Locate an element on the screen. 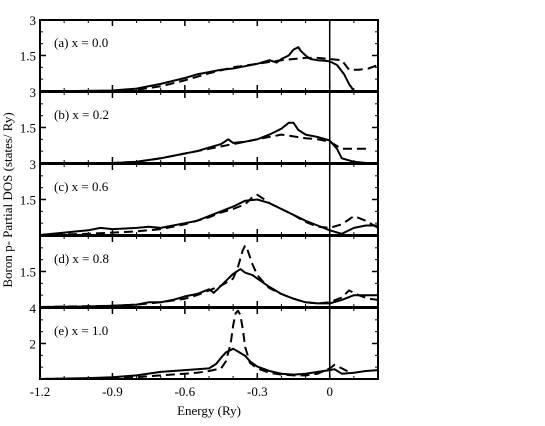 This screenshot has height=426, width=545. panel-2: 1.5 3 (c) x = 0.6 is located at coordinates (199, 196).